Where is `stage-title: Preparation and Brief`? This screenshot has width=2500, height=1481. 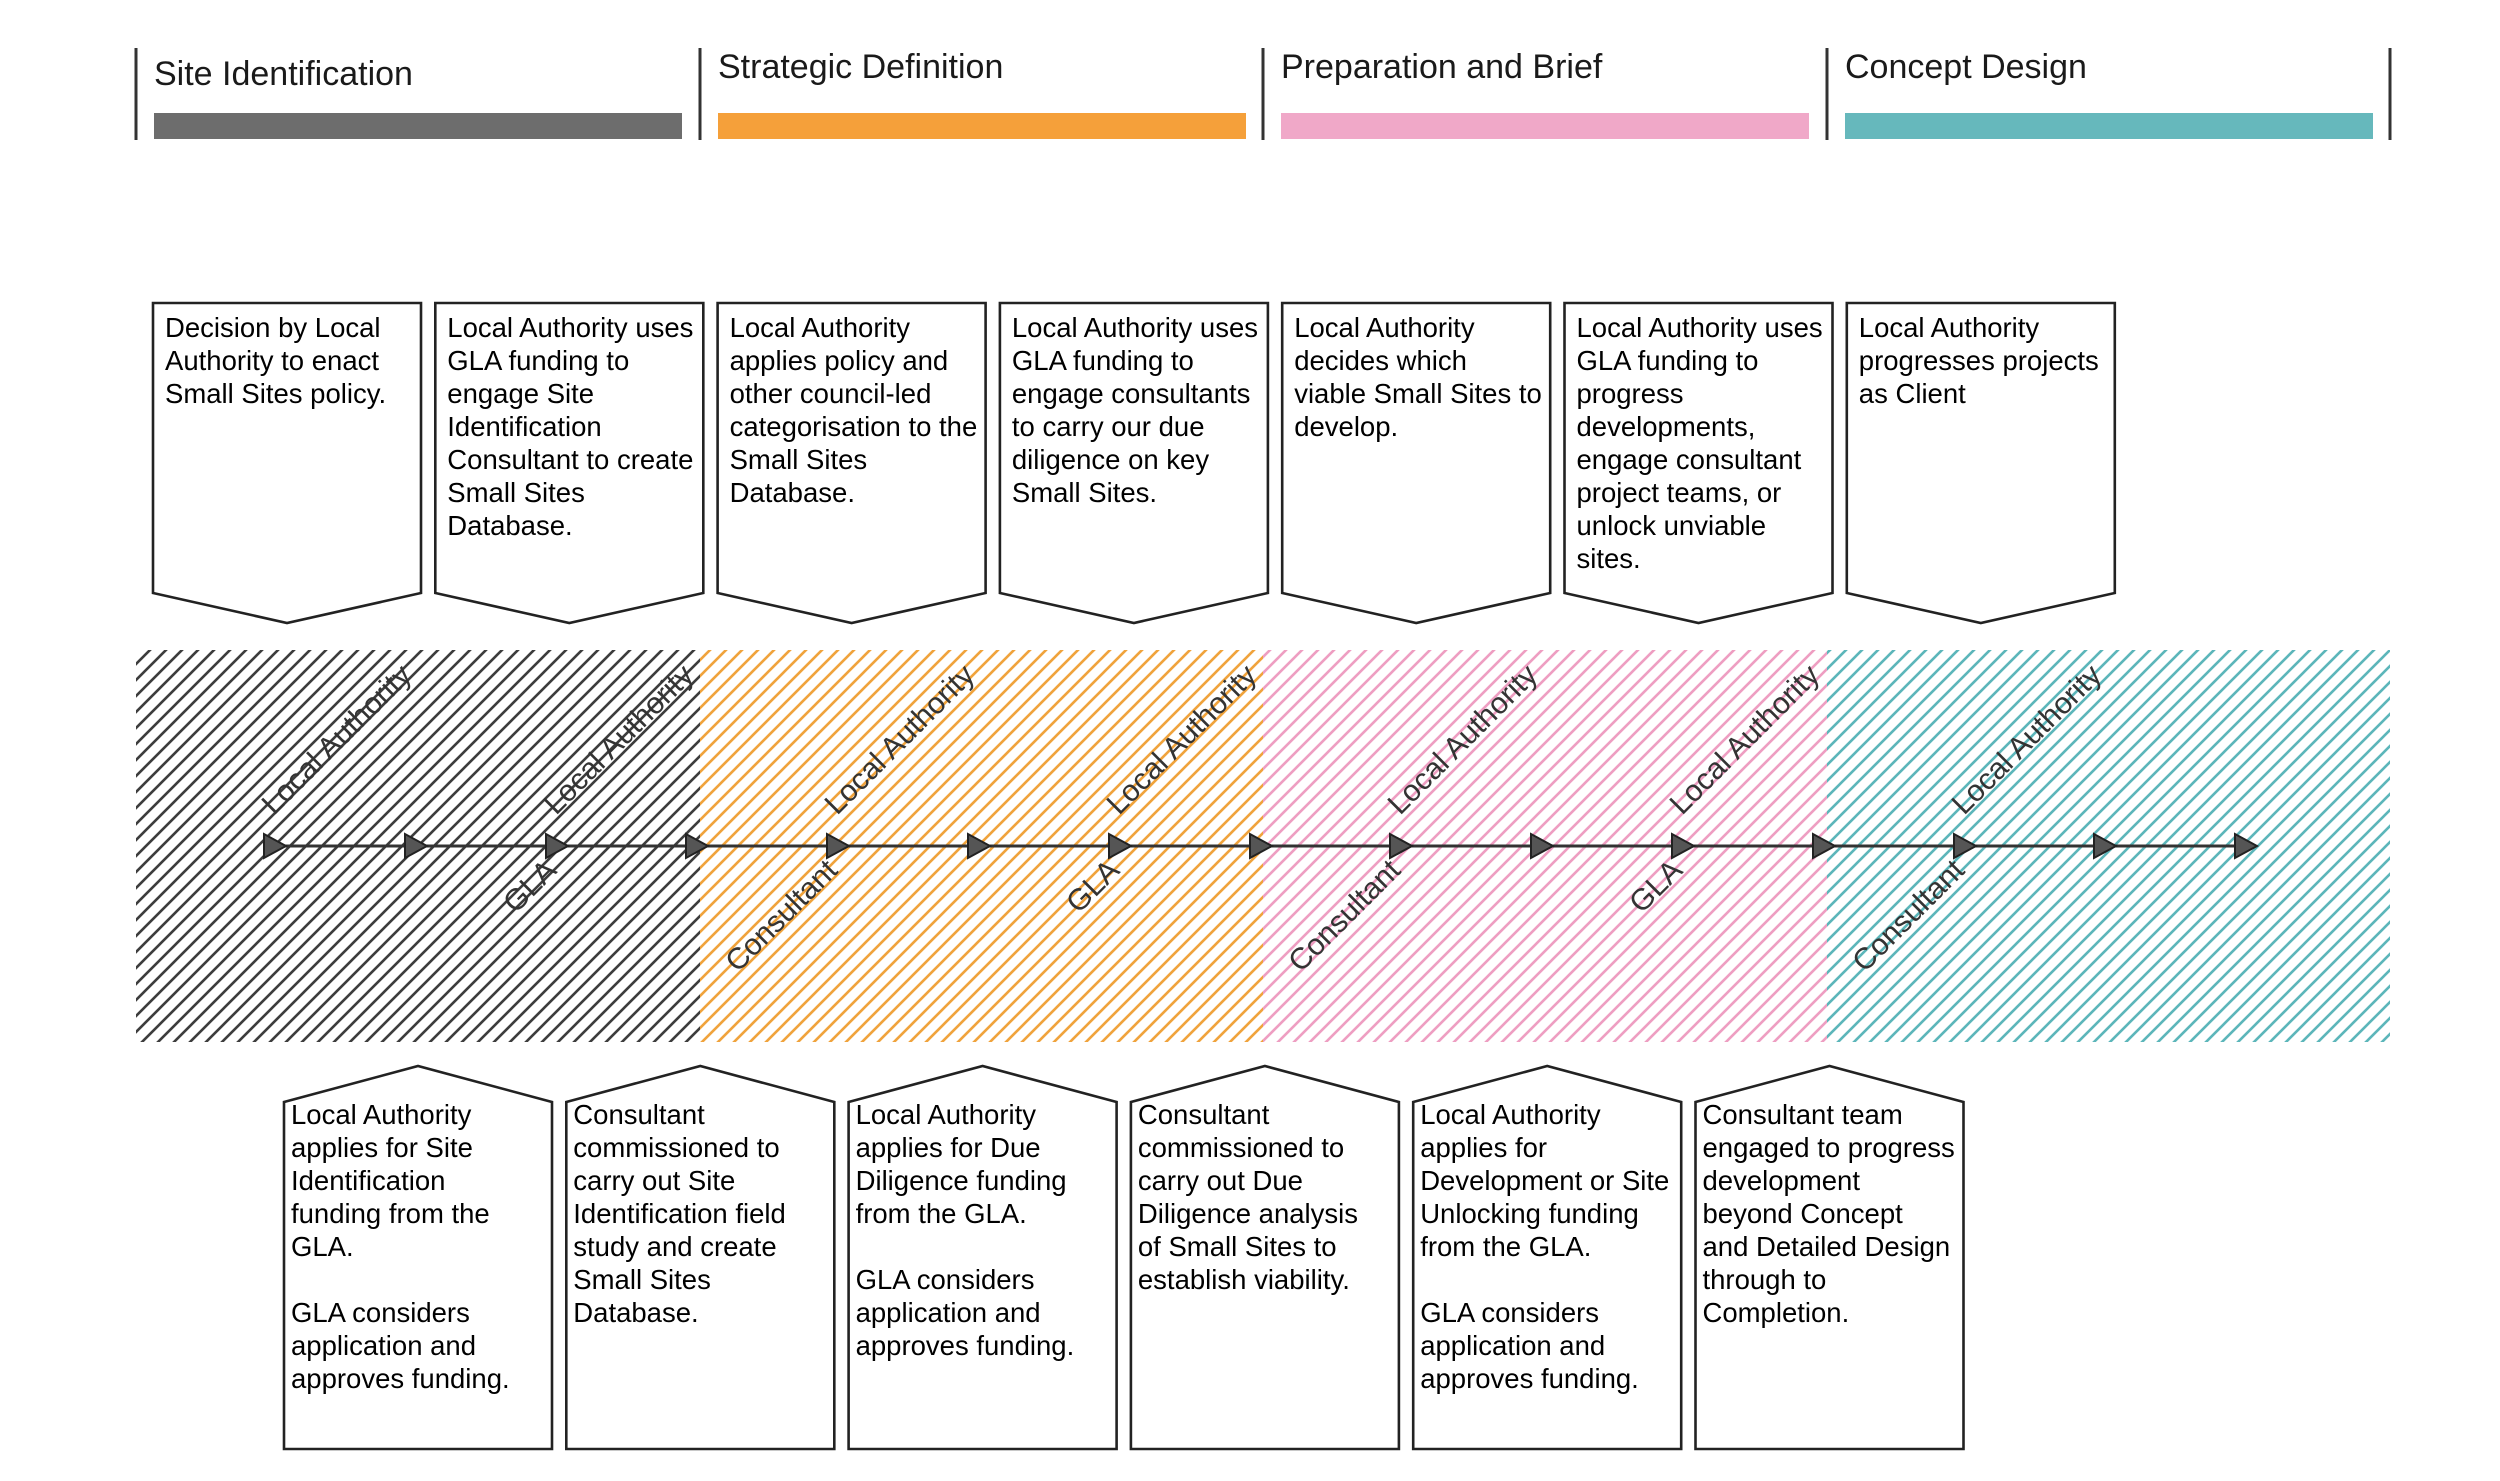
stage-title: Preparation and Brief is located at coordinates (1442, 67).